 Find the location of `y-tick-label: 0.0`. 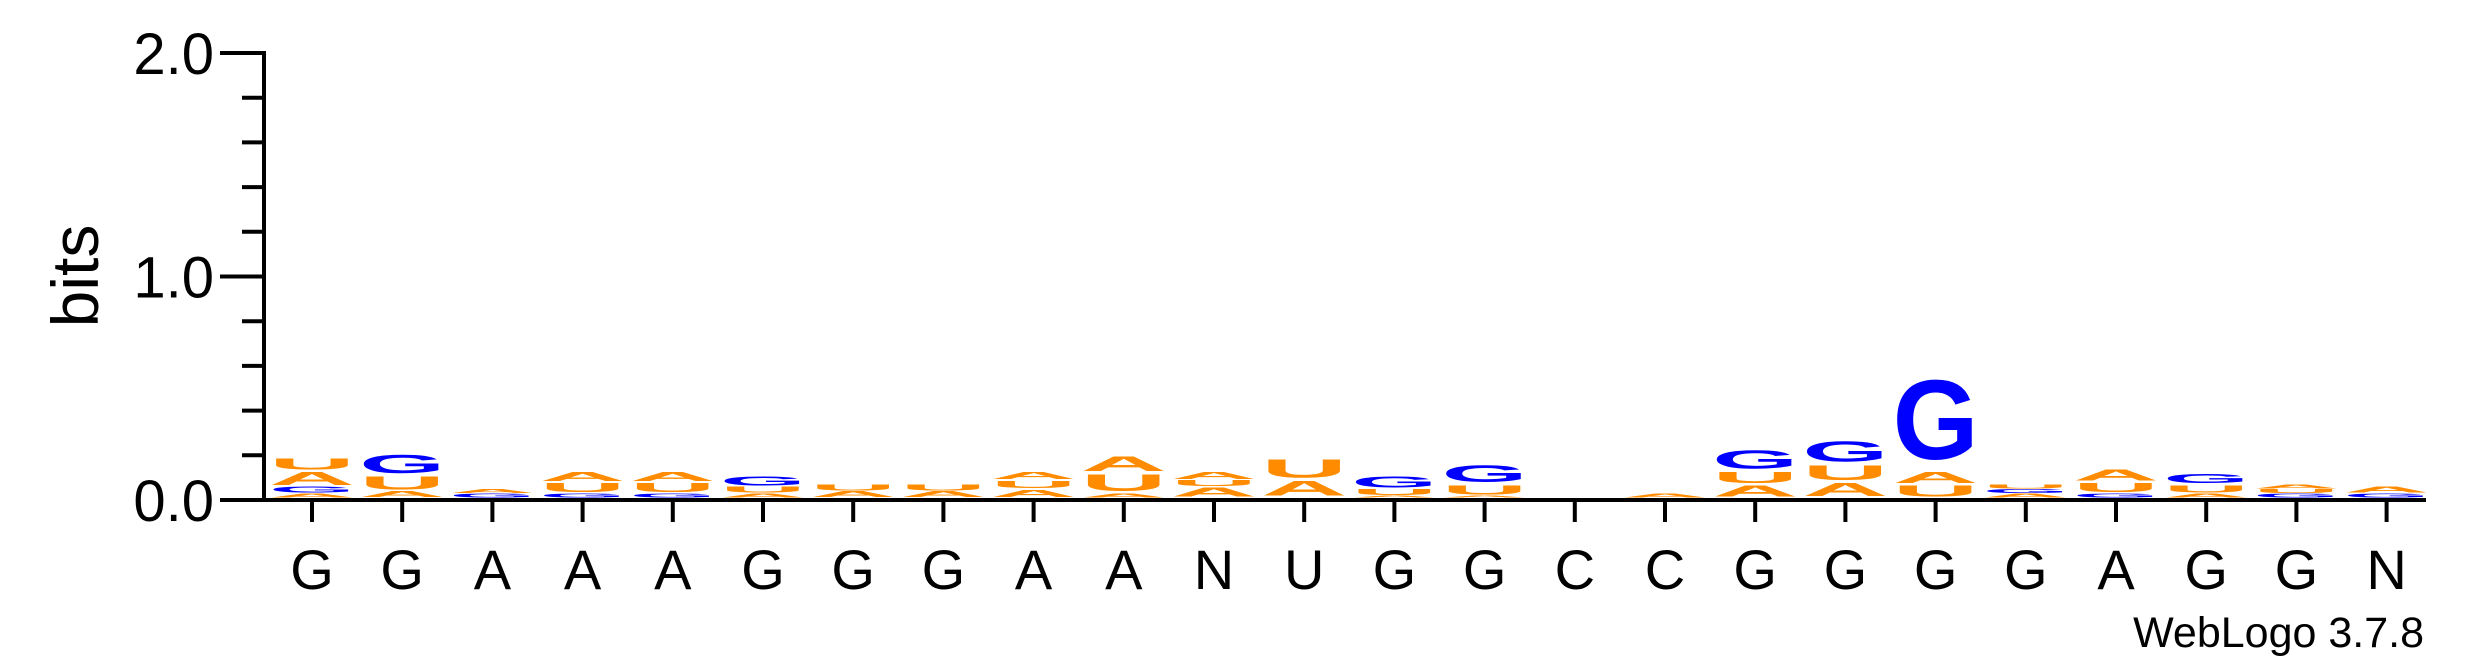

y-tick-label: 0.0 is located at coordinates (173, 501).